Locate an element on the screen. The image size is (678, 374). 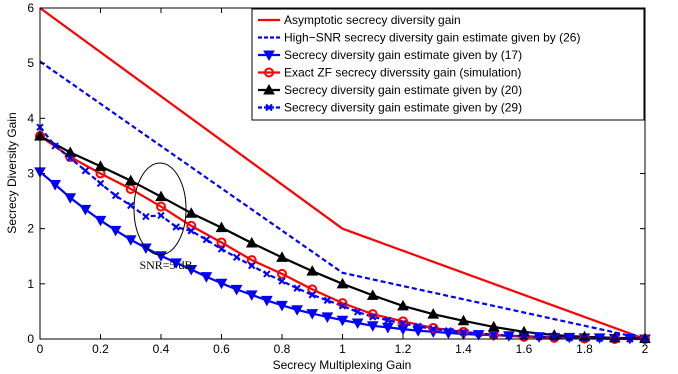
x-tick-label: 1.8 is located at coordinates (584, 349).